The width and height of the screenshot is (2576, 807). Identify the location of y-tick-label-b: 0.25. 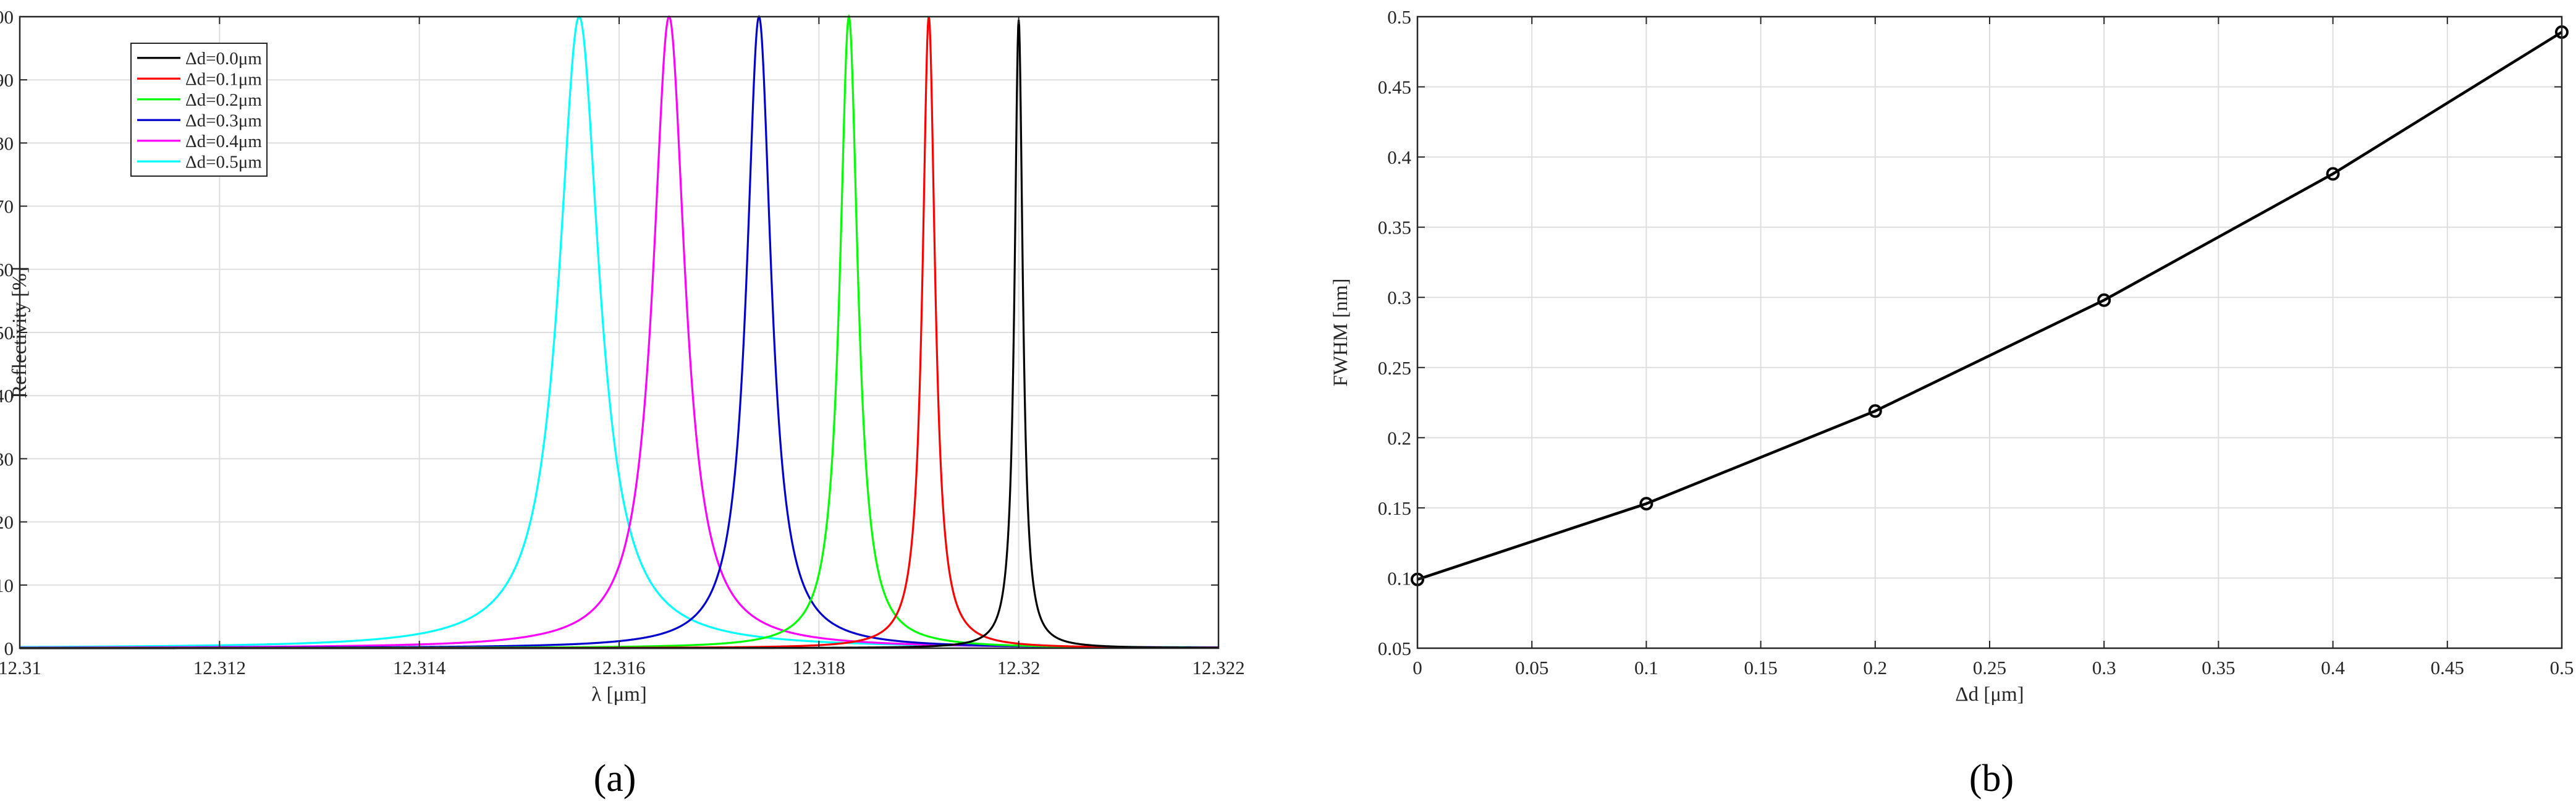
(1394, 368).